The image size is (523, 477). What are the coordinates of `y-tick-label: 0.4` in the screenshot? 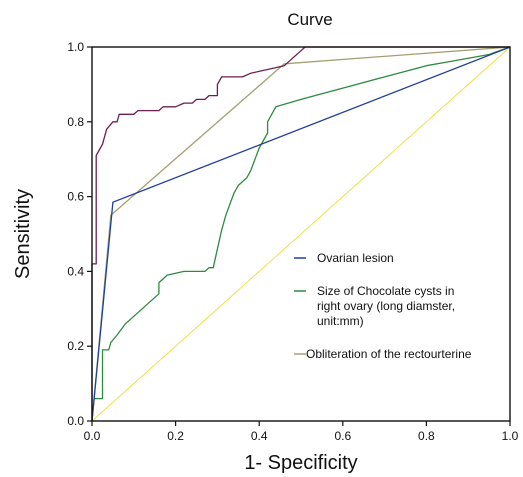 It's located at (75, 271).